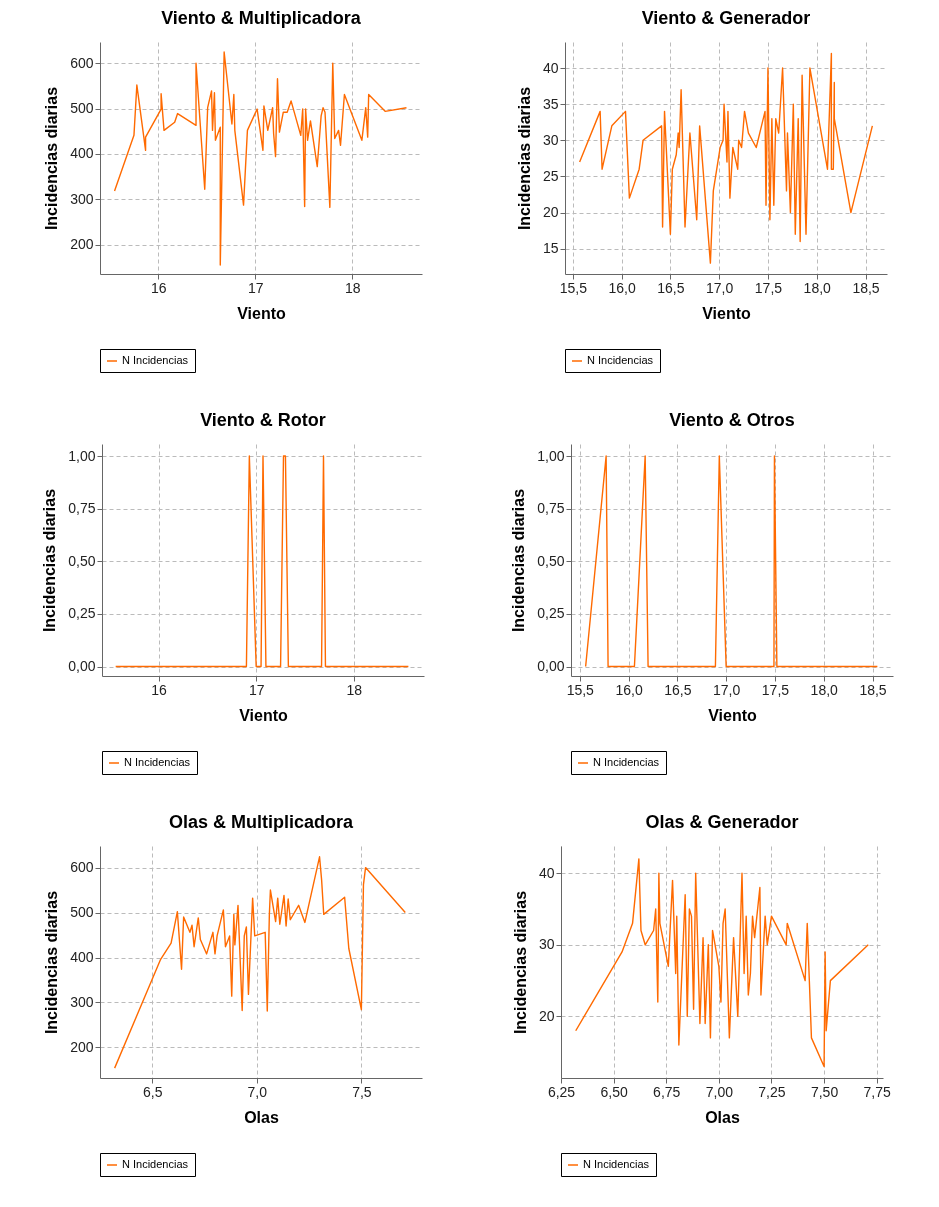 The height and width of the screenshot is (1207, 939). What do you see at coordinates (257, 1091) in the screenshot?
I see `x-tick-label: 7,0` at bounding box center [257, 1091].